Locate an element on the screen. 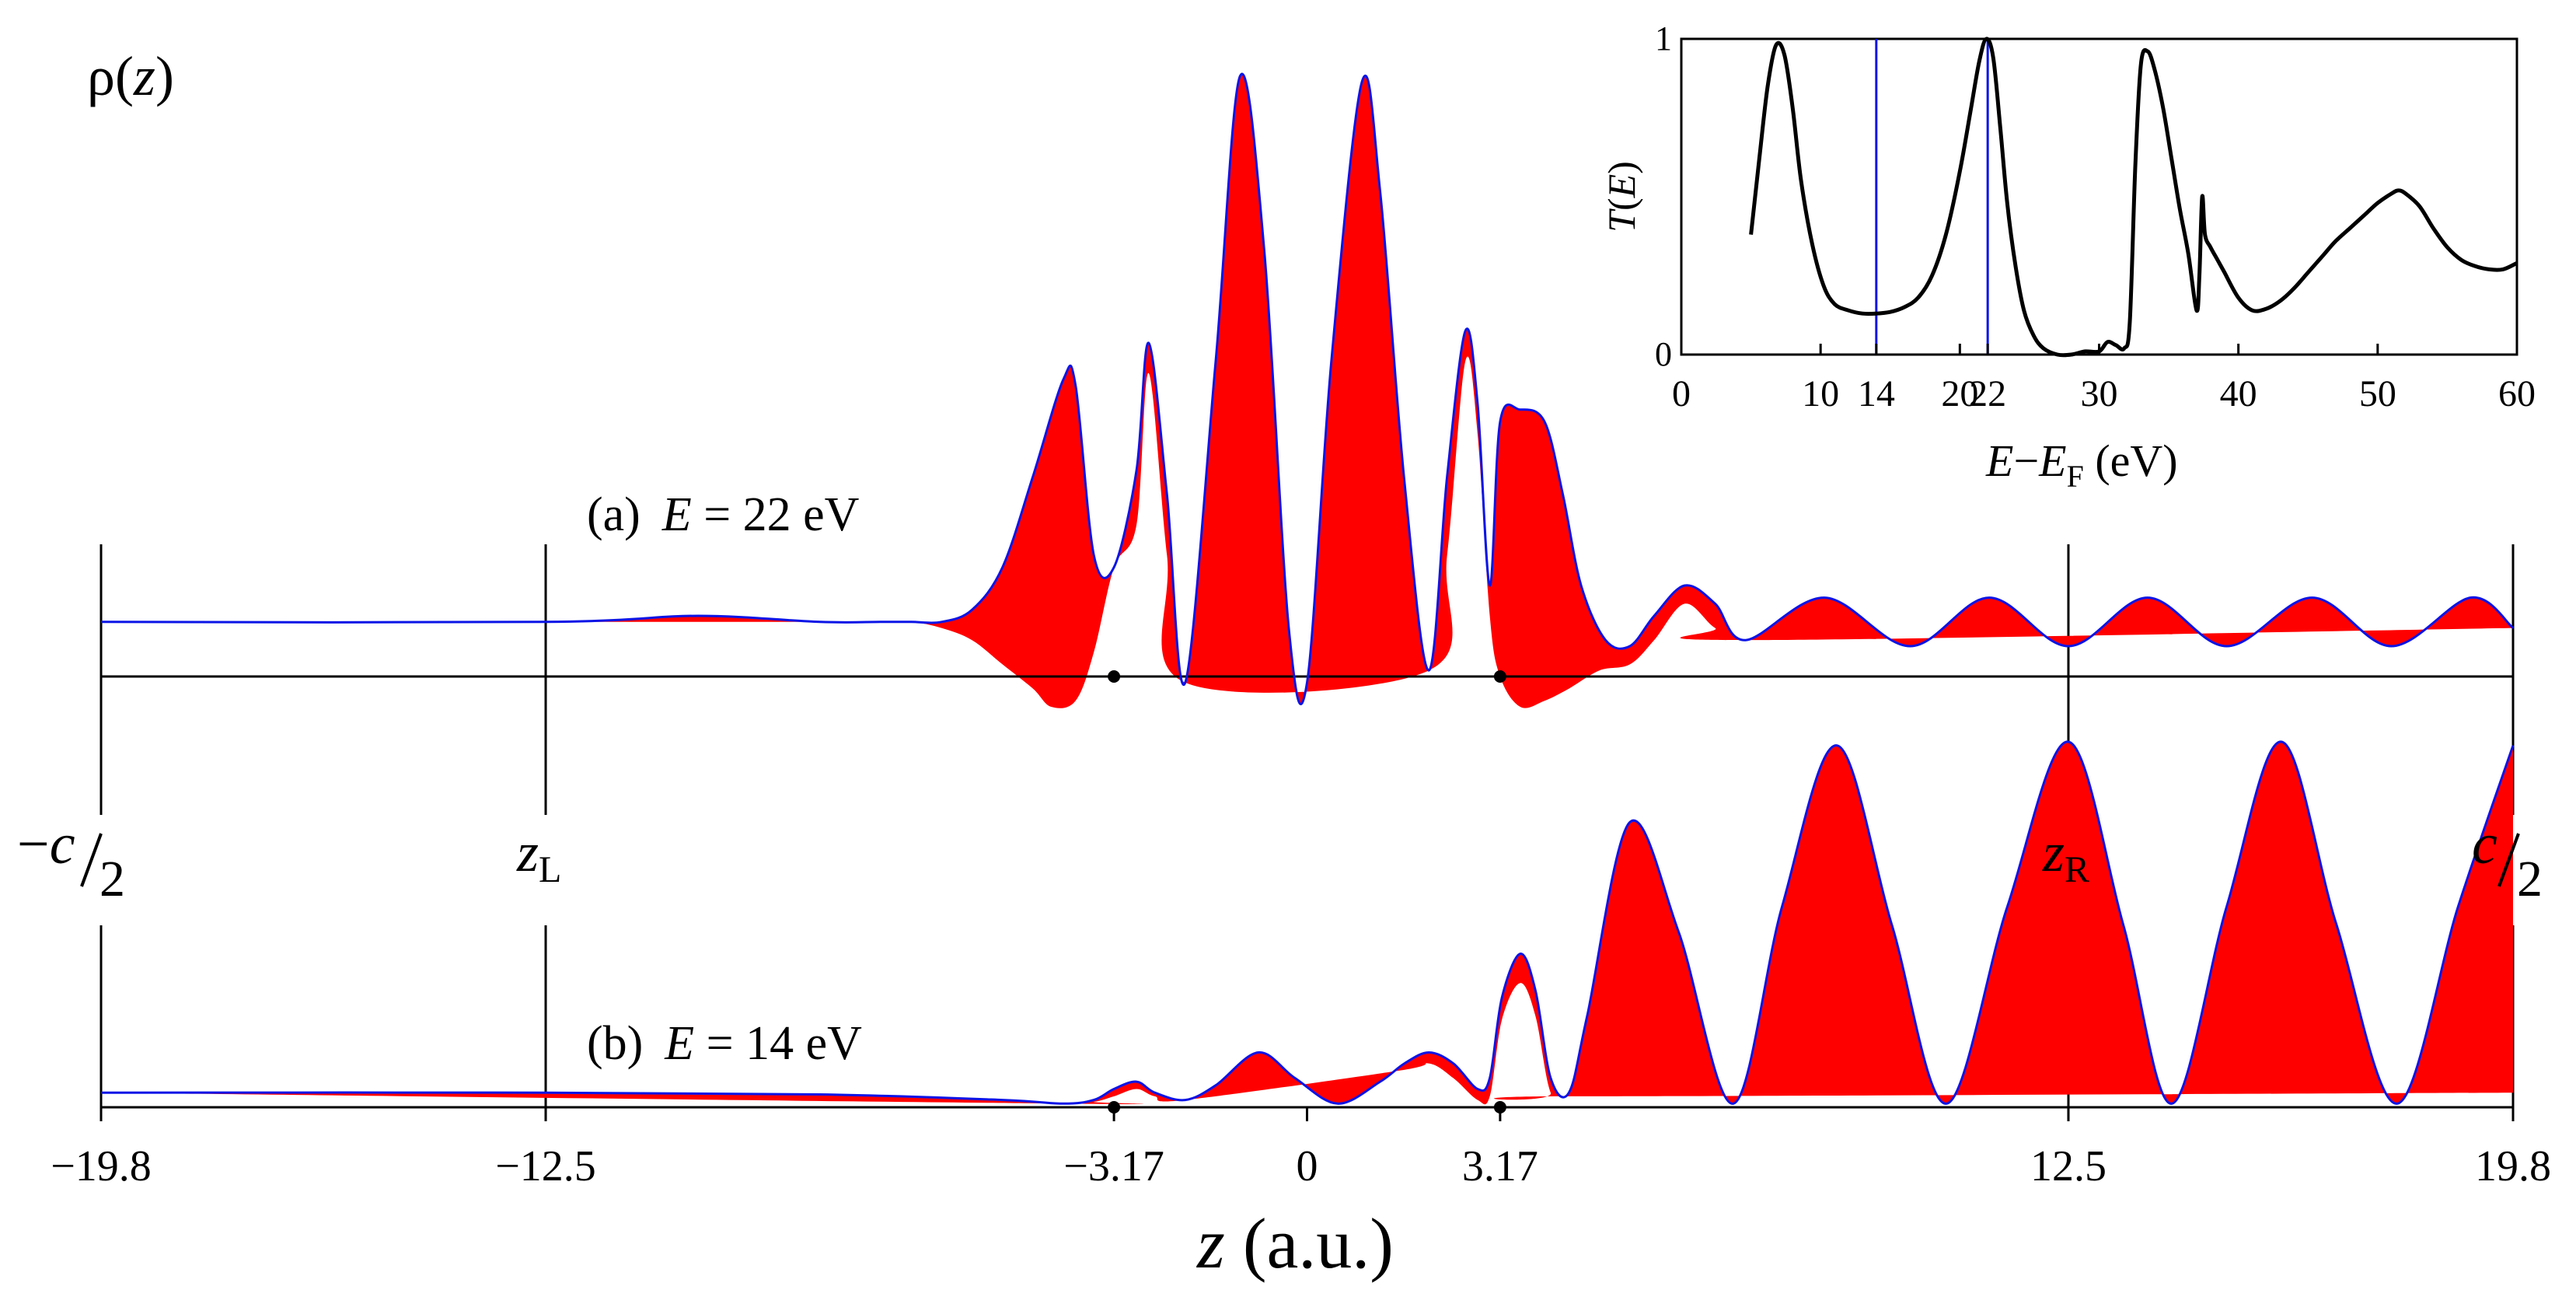  x-axis-label: z (a.u.) is located at coordinates (1295, 1243).